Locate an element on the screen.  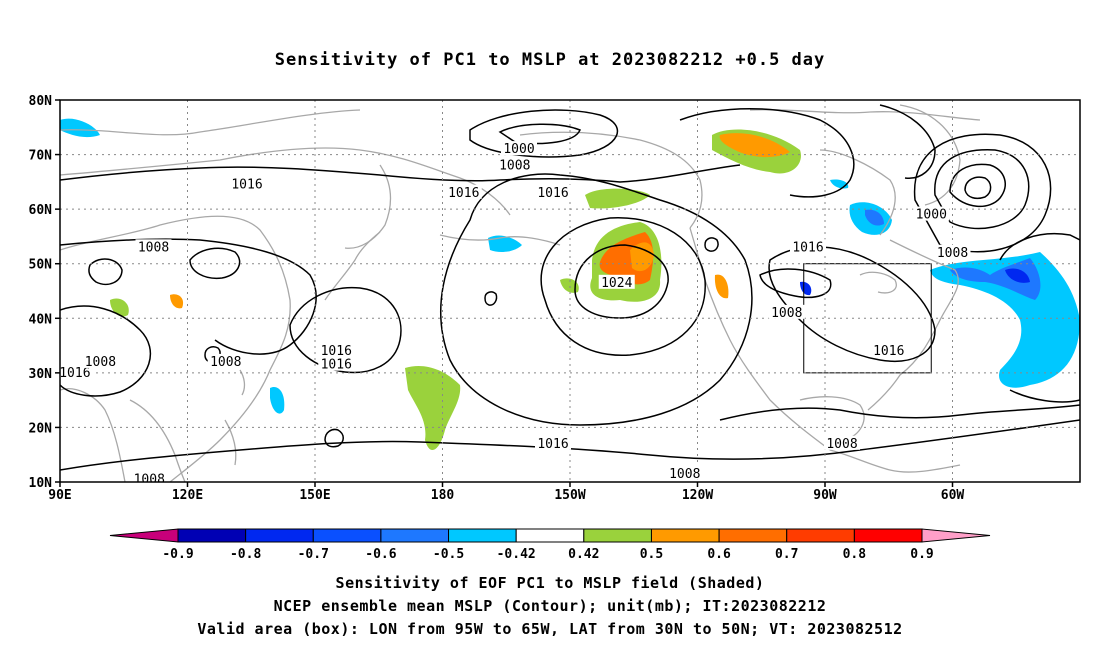
contour-1008-asia is located at coordinates (188, 296).